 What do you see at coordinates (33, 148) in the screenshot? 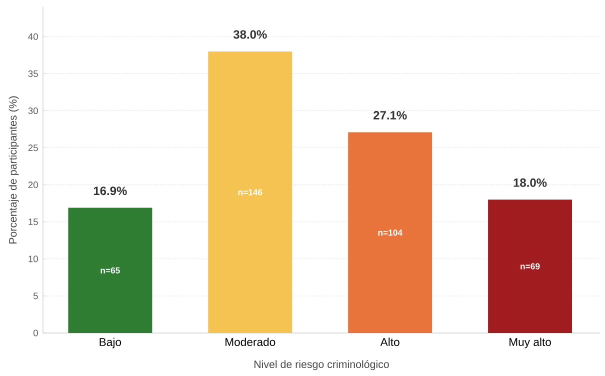
I see `y-tick-label: 25` at bounding box center [33, 148].